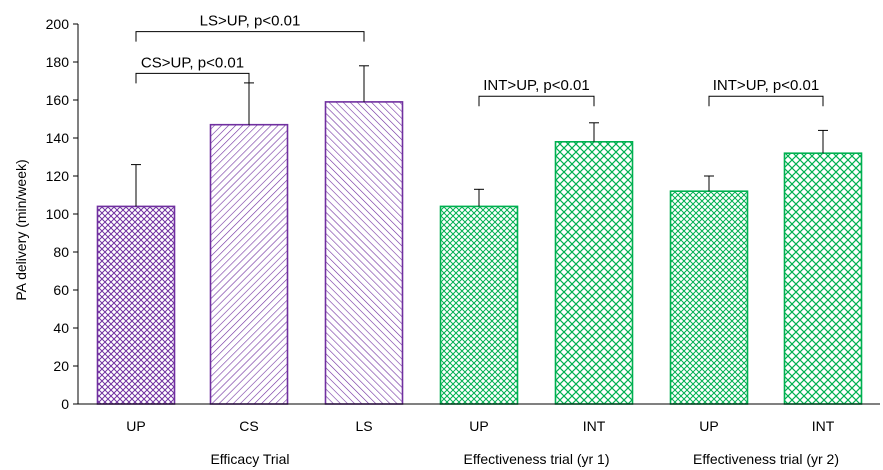 Image resolution: width=883 pixels, height=470 pixels. Describe the element at coordinates (61, 290) in the screenshot. I see `y-tick-label: 60` at that location.